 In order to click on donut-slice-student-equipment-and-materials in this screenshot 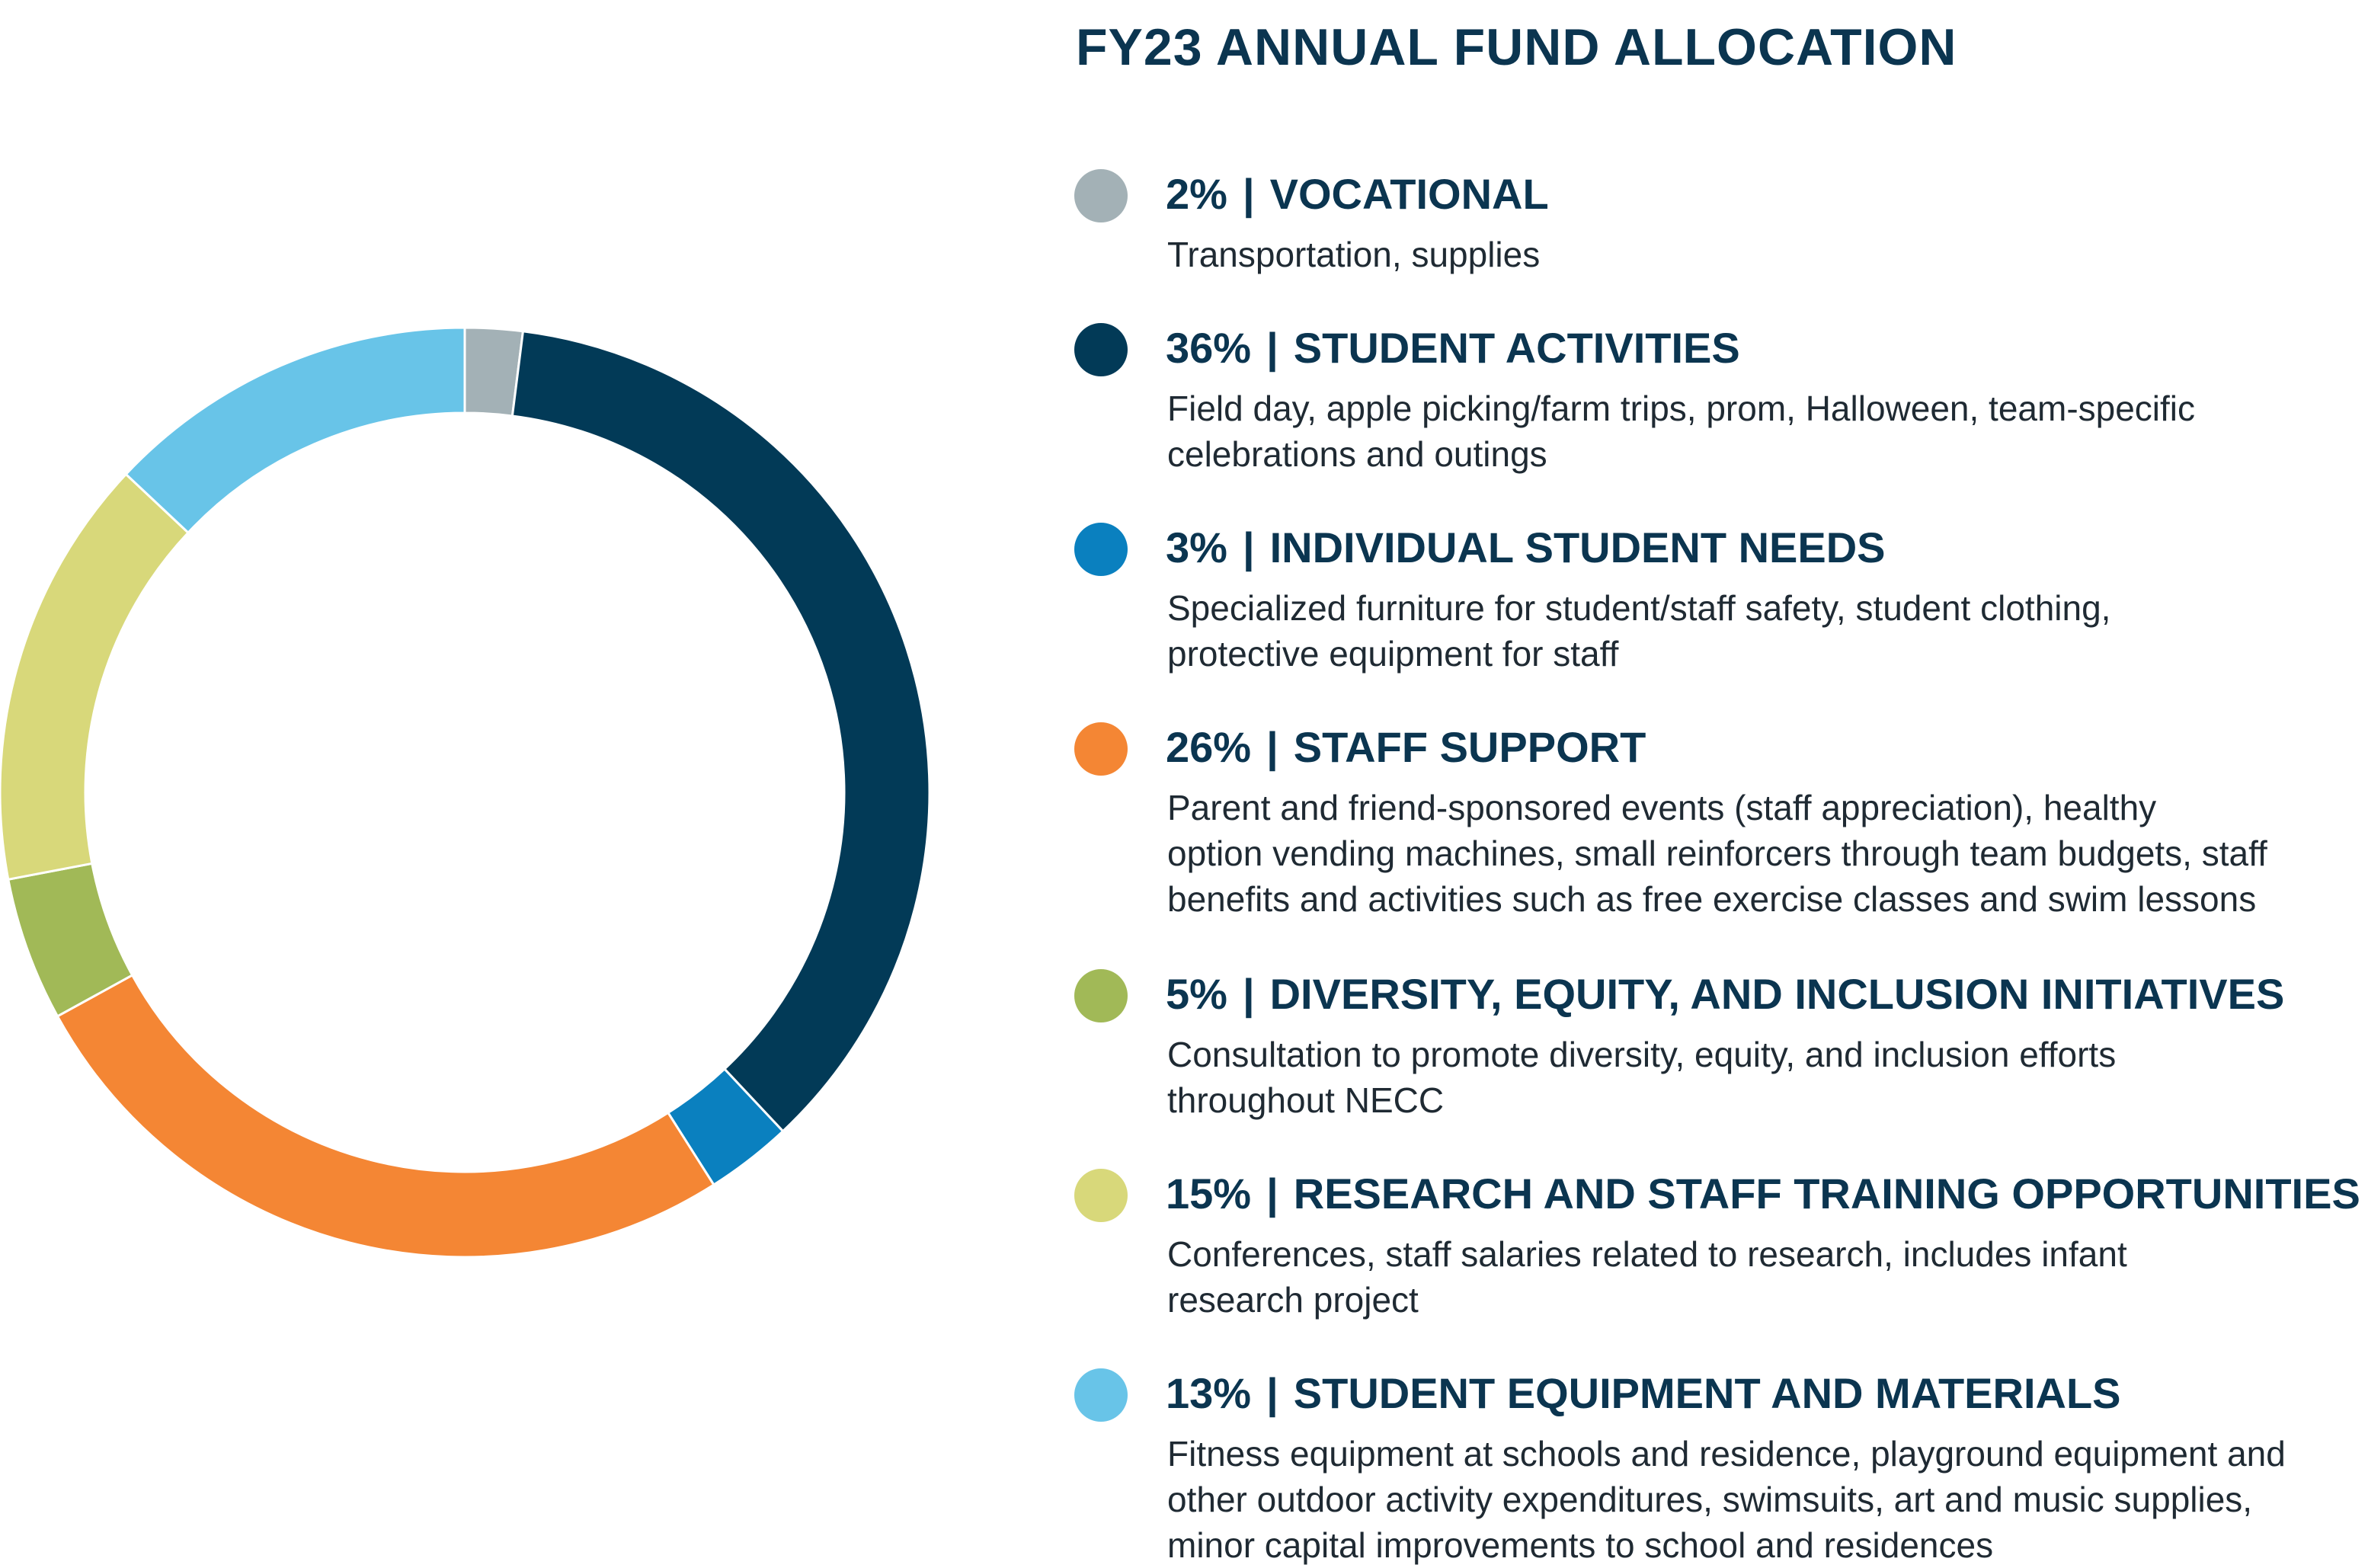, I will do `click(295, 430)`.